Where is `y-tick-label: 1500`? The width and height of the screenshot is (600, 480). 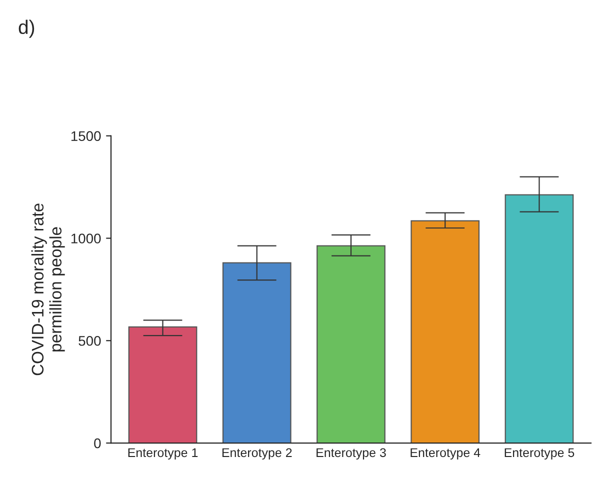
y-tick-label: 1500 is located at coordinates (86, 136).